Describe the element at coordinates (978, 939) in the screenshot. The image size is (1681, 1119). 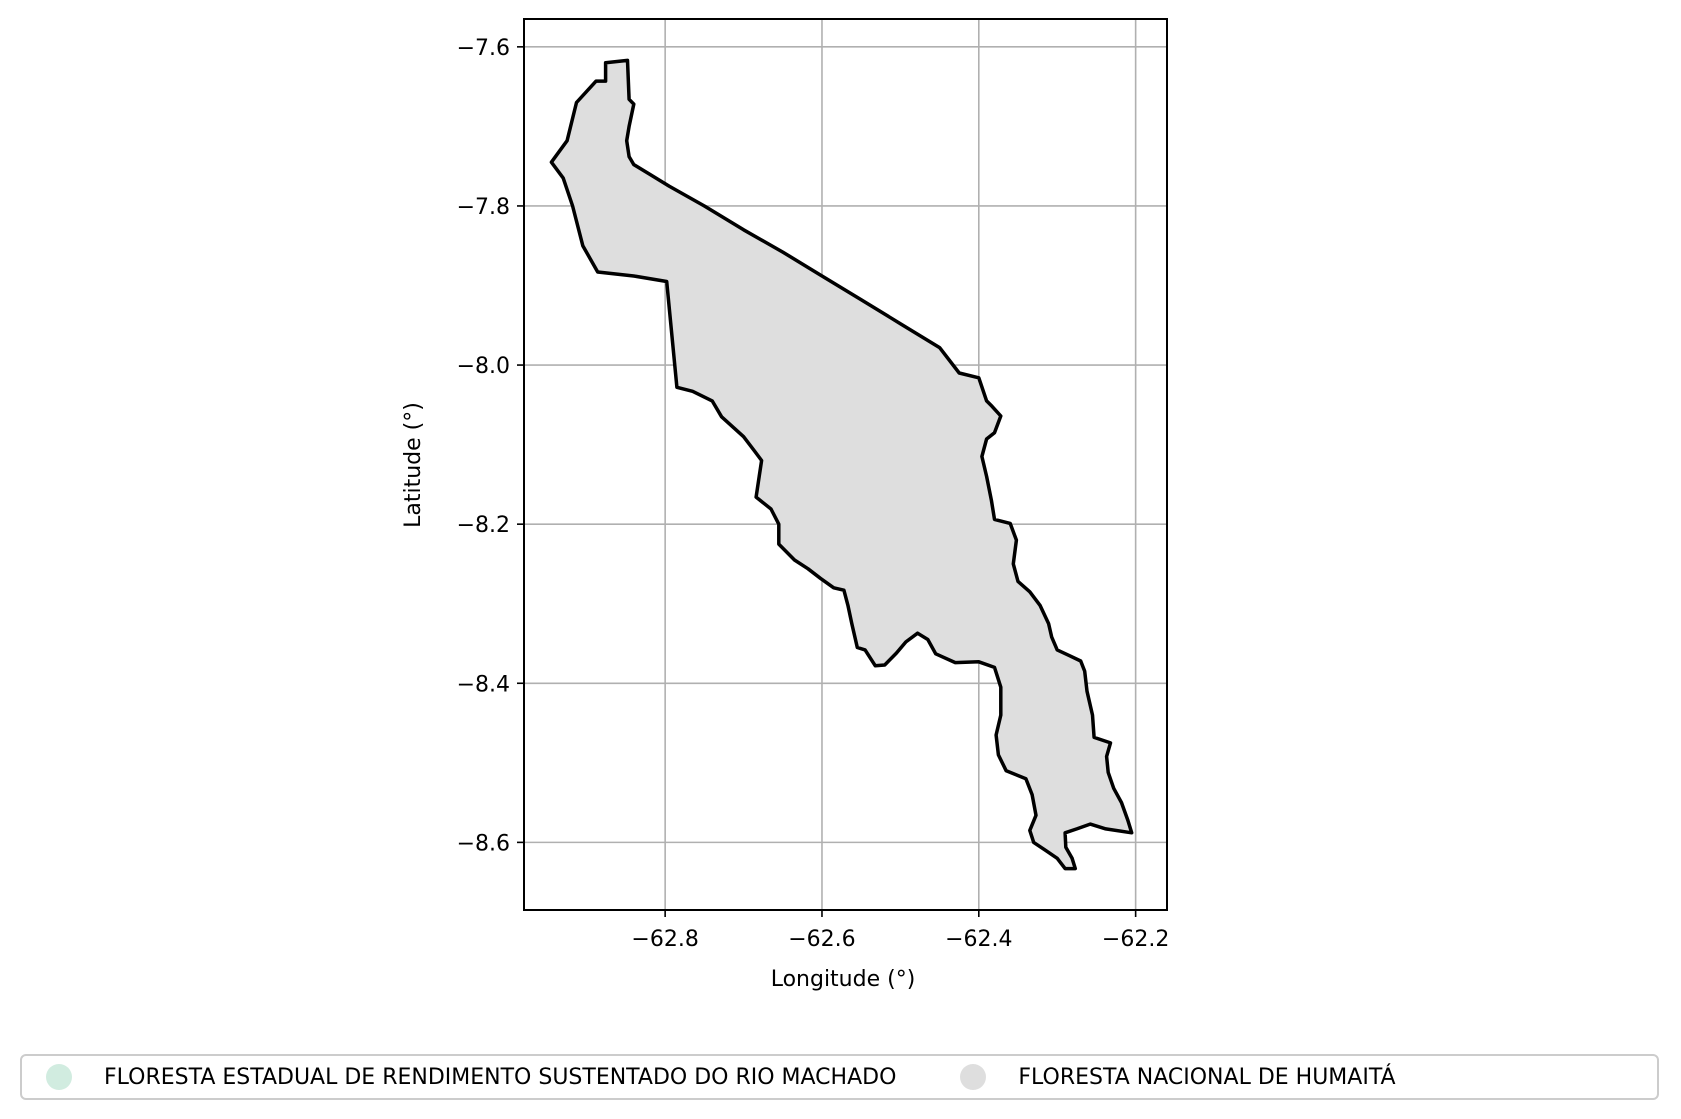
I see `x-tick-label-2: −62.4` at that location.